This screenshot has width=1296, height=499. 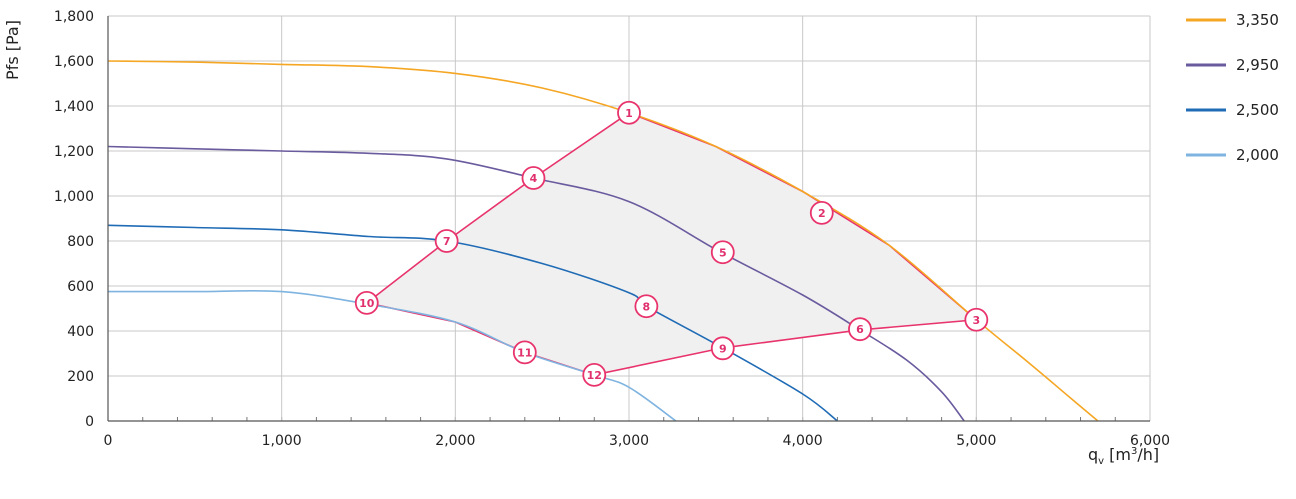 I want to click on operating-point-11: 11, so click(x=524, y=352).